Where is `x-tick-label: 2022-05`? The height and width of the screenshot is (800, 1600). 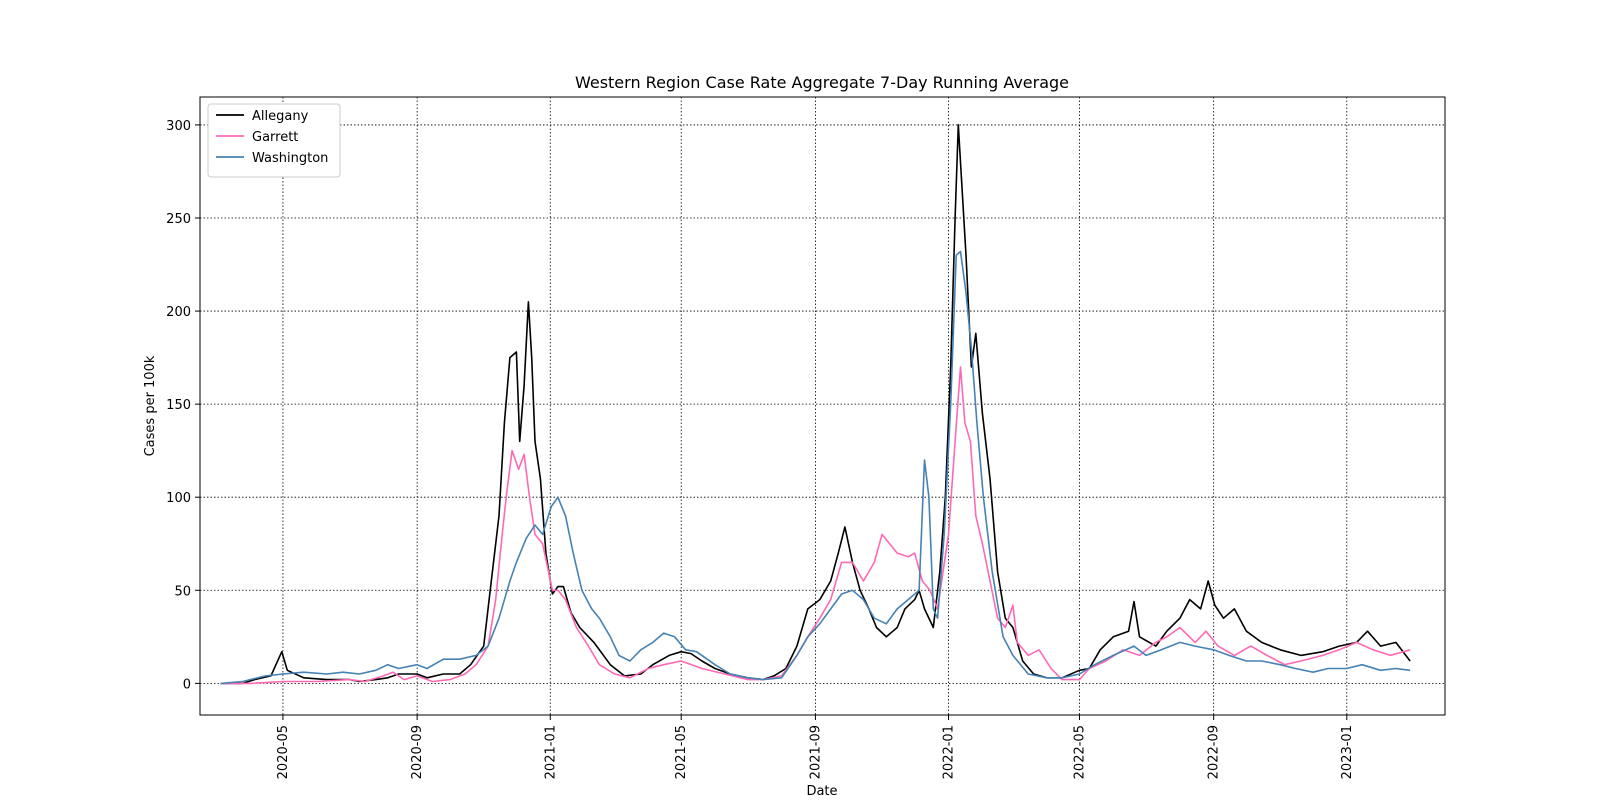
x-tick-label: 2022-05 is located at coordinates (1079, 752).